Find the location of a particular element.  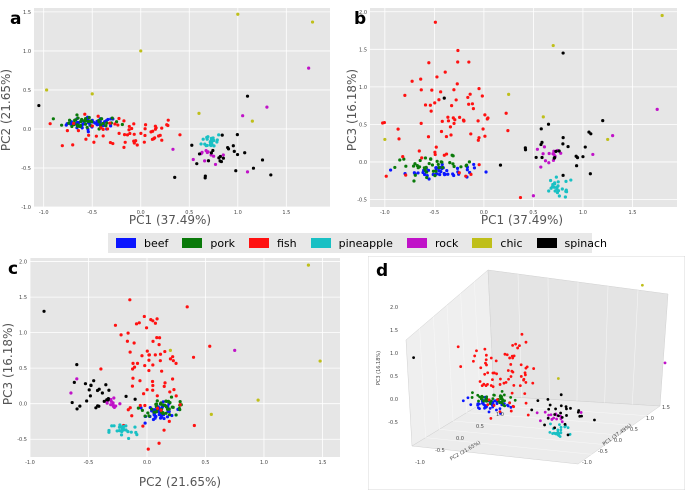

panel-label: b is located at coordinates (360, 19).